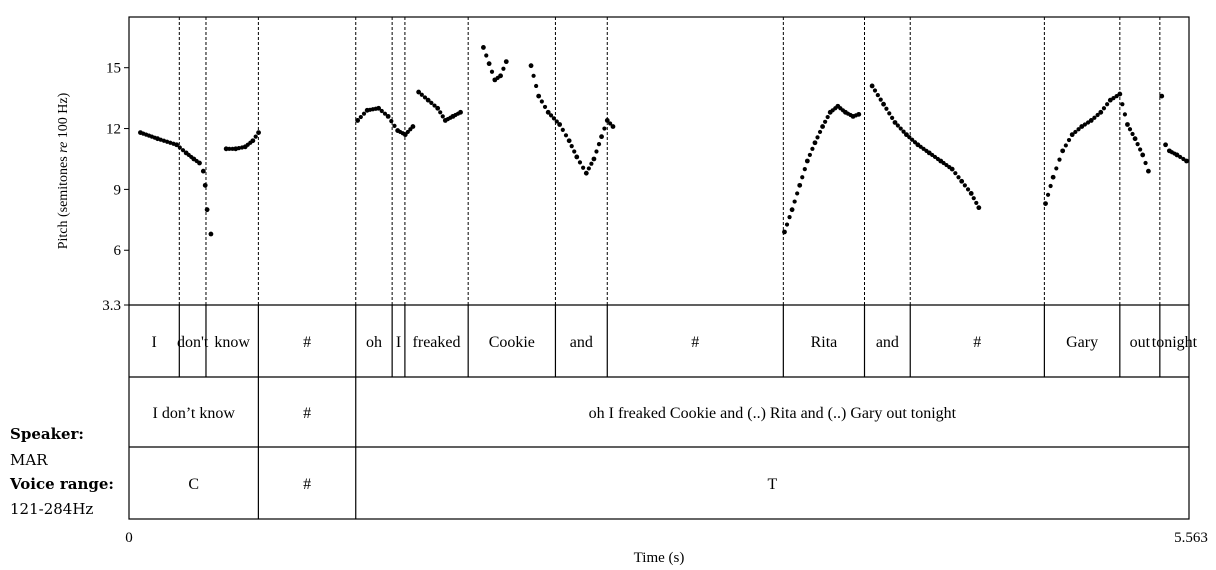 Image resolution: width=1216 pixels, height=570 pixels. I want to click on word-label: tonight, so click(1175, 342).